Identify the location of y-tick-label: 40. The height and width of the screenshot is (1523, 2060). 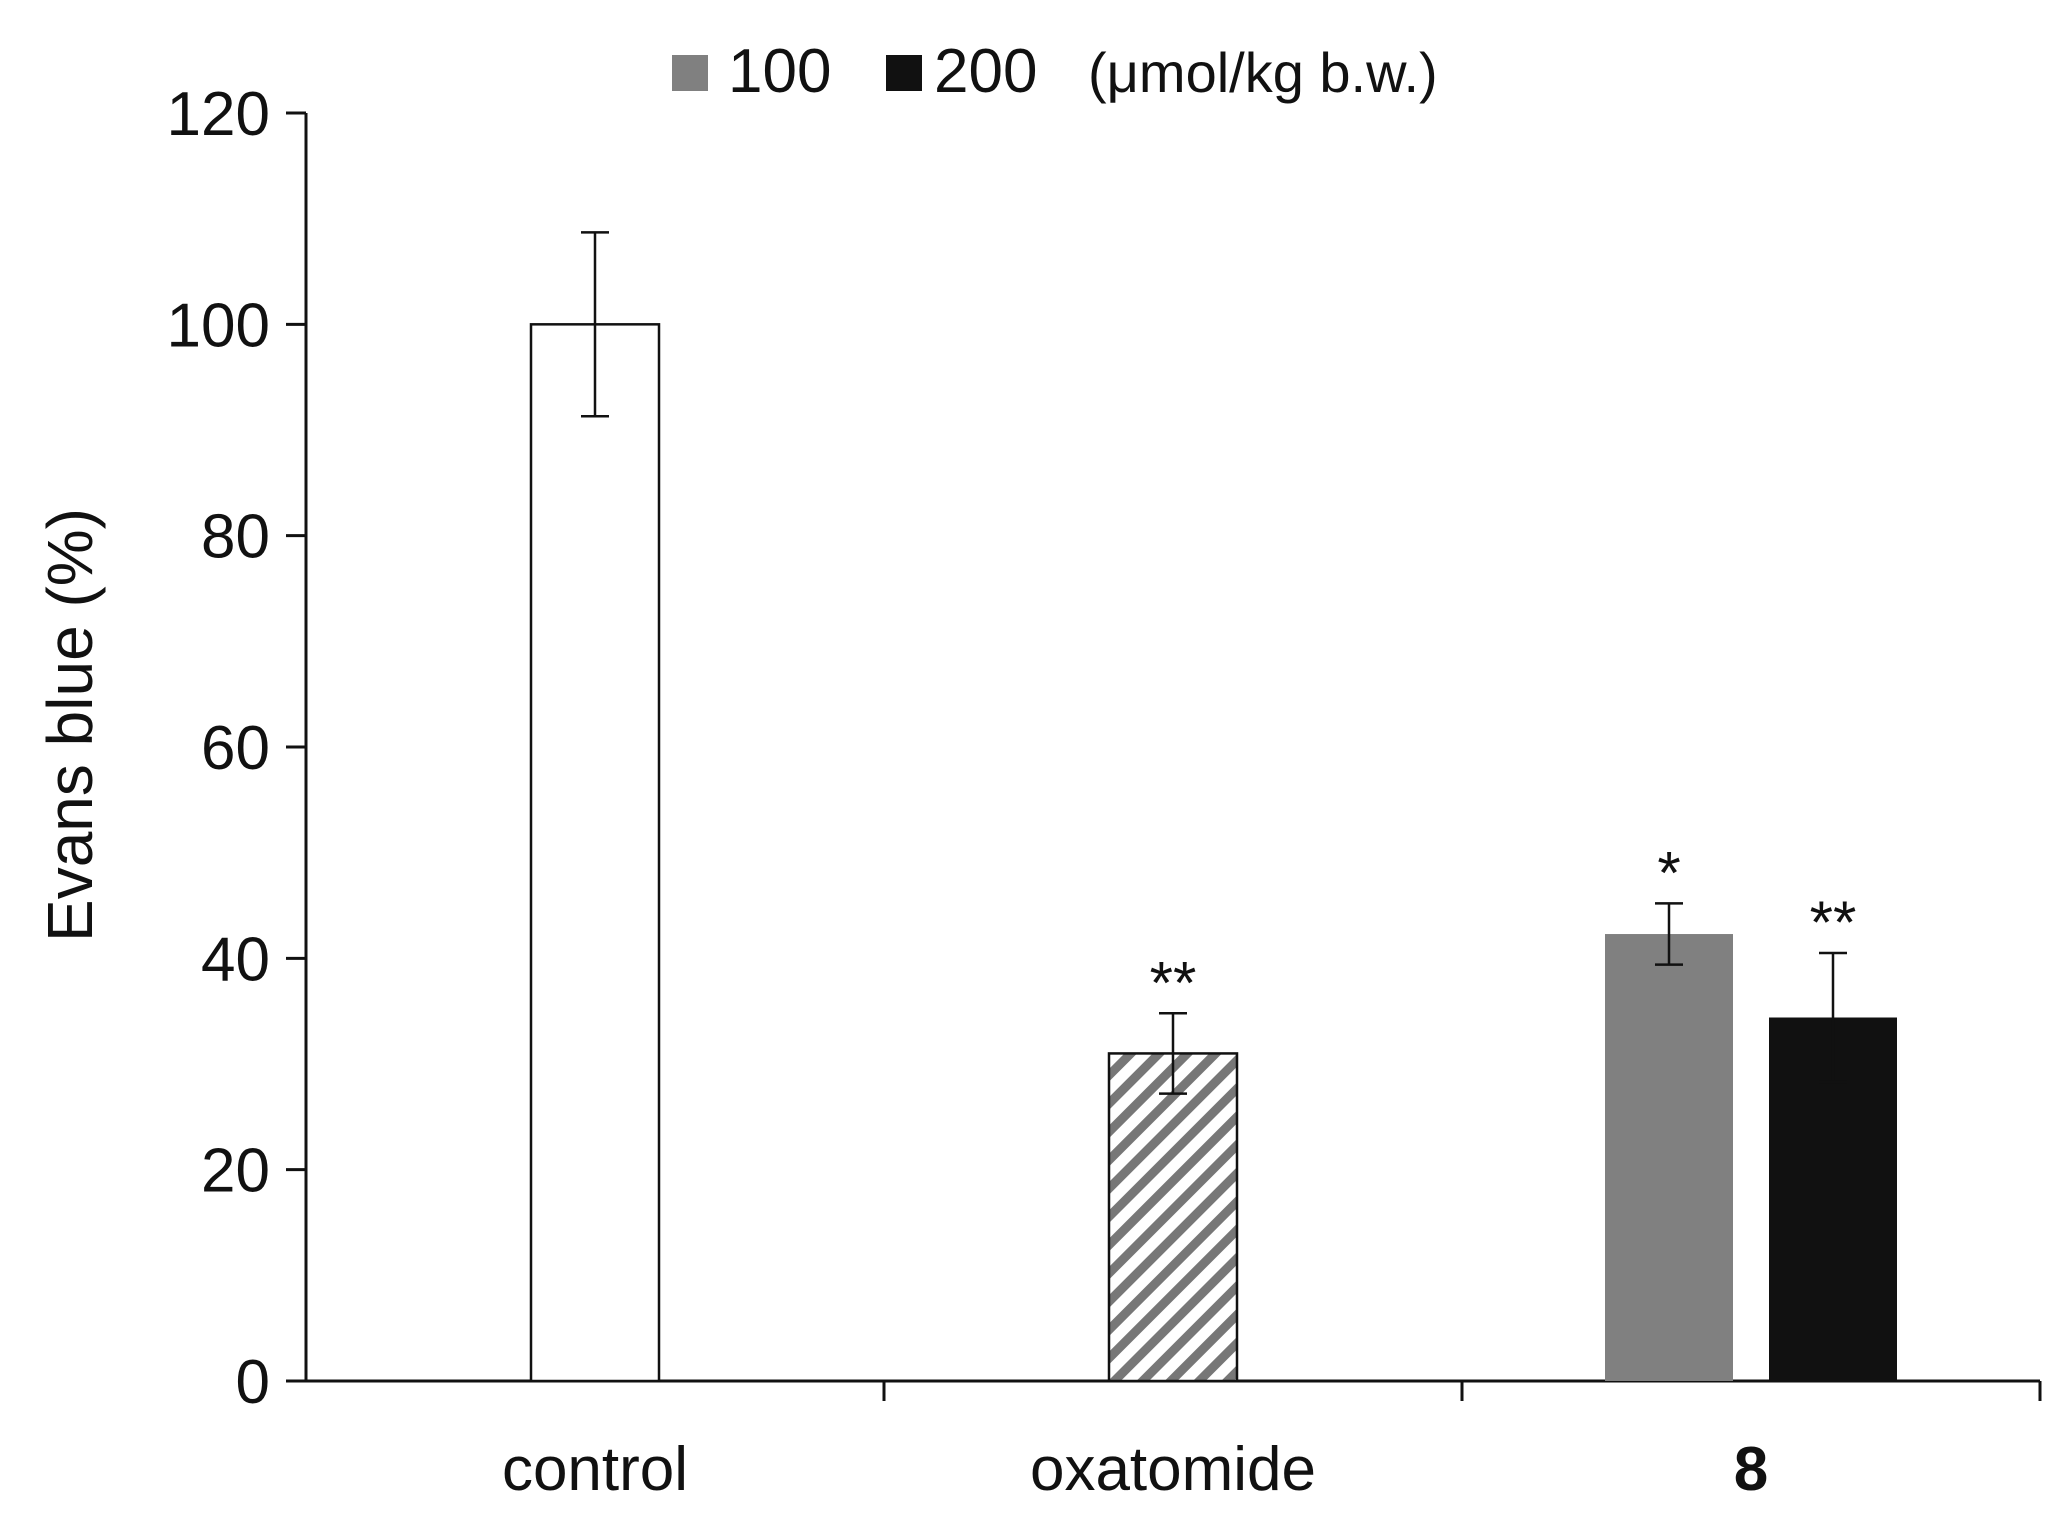
(235, 959).